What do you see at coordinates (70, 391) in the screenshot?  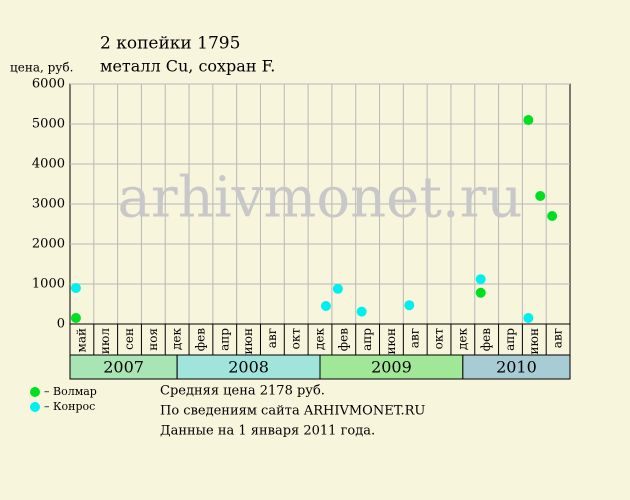 I see `legend-label: – Волмар` at bounding box center [70, 391].